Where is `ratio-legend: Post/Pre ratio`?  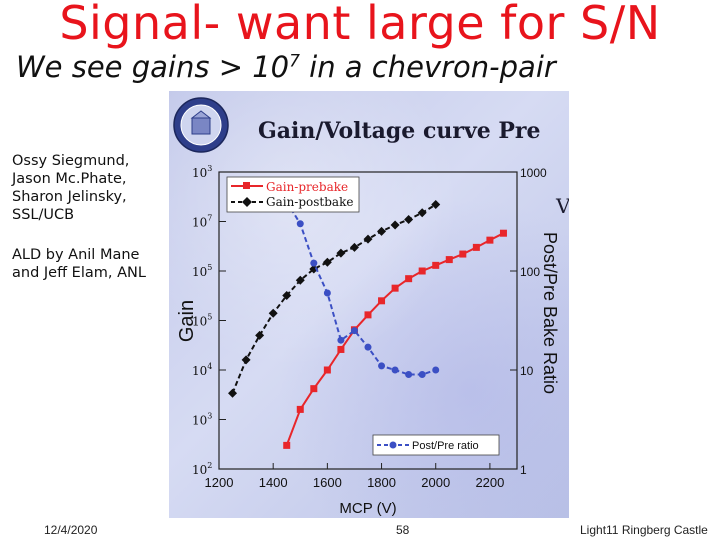
ratio-legend: Post/Pre ratio is located at coordinates (436, 445).